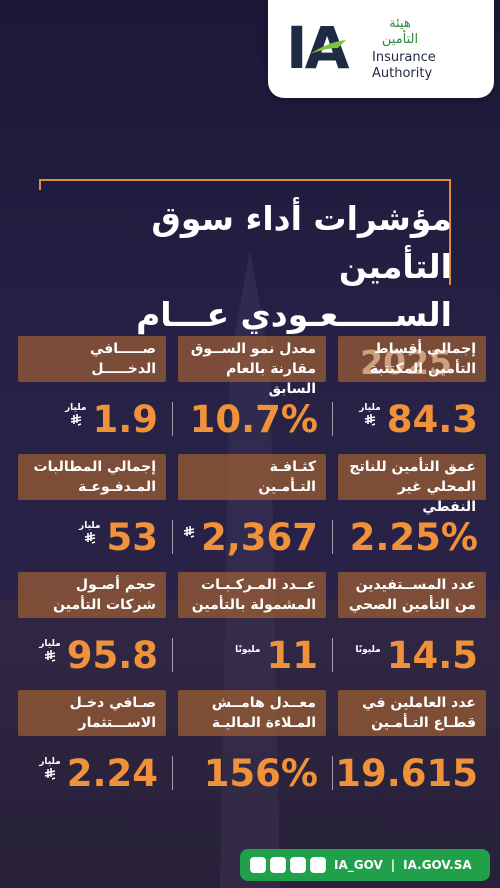 This screenshot has width=500, height=888. I want to click on logo-mark: IA, so click(317, 48).